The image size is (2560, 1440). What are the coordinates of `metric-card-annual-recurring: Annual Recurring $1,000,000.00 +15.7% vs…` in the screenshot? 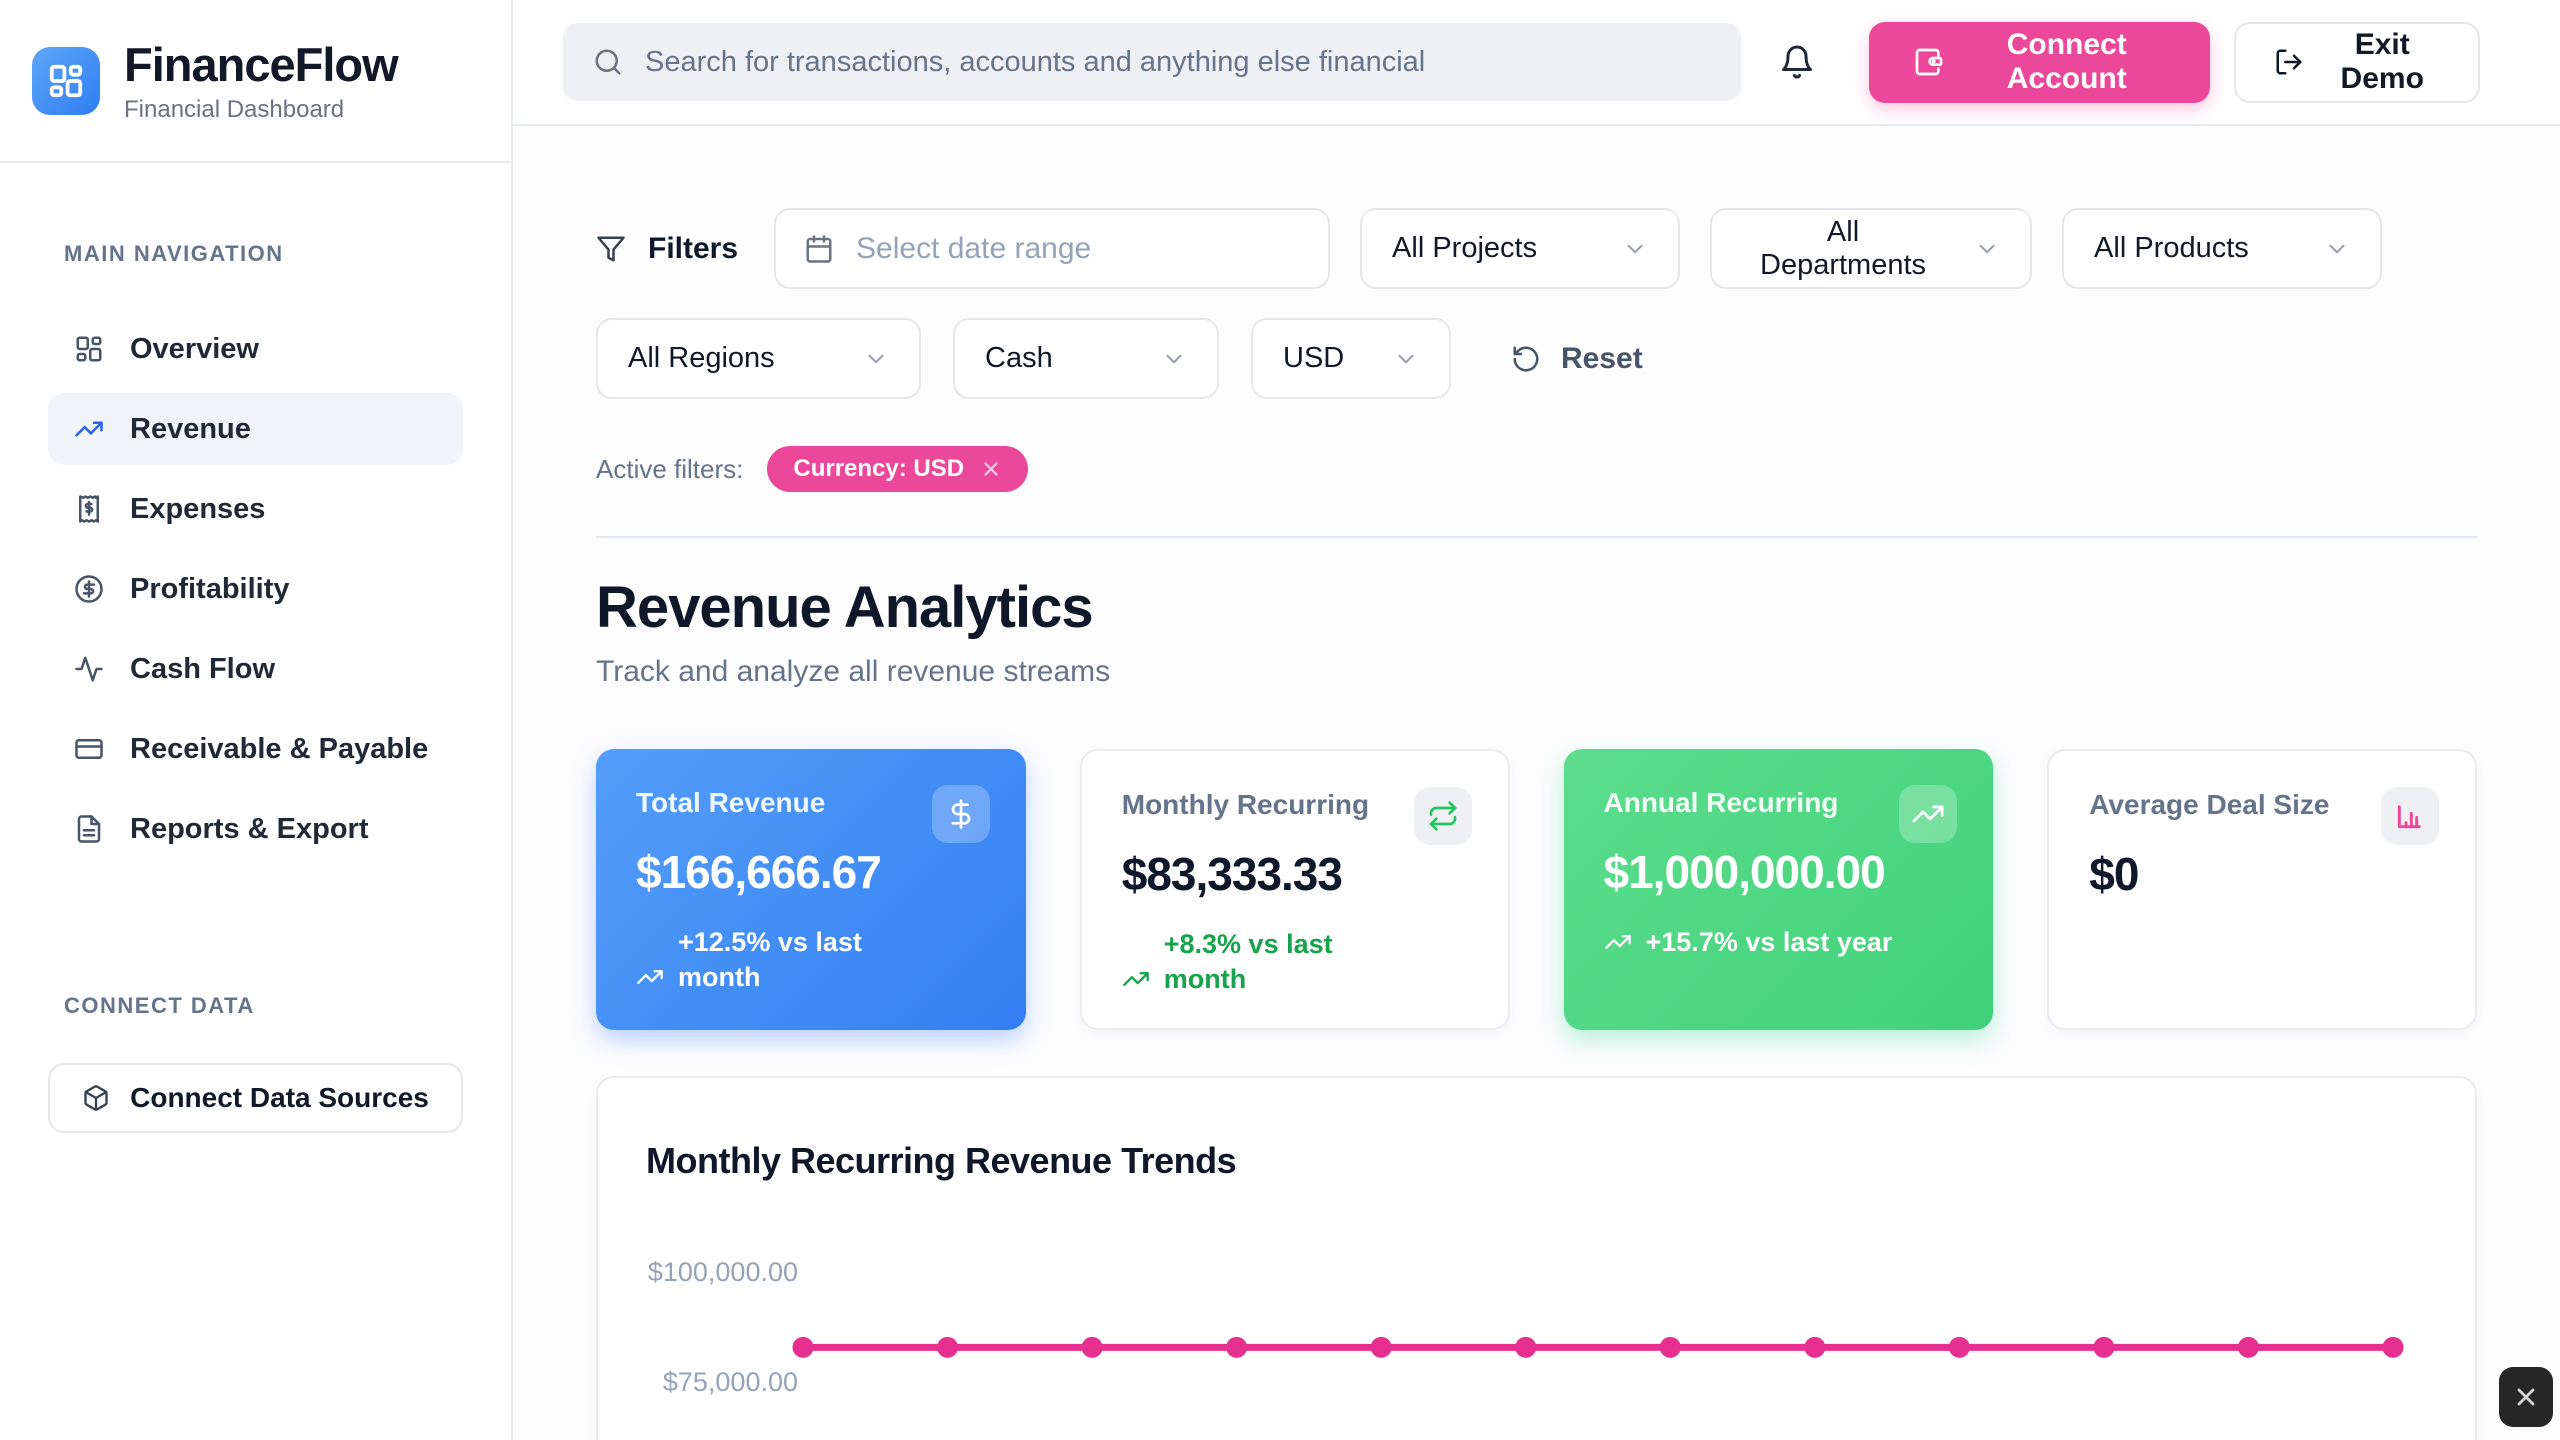 It's located at (1778, 889).